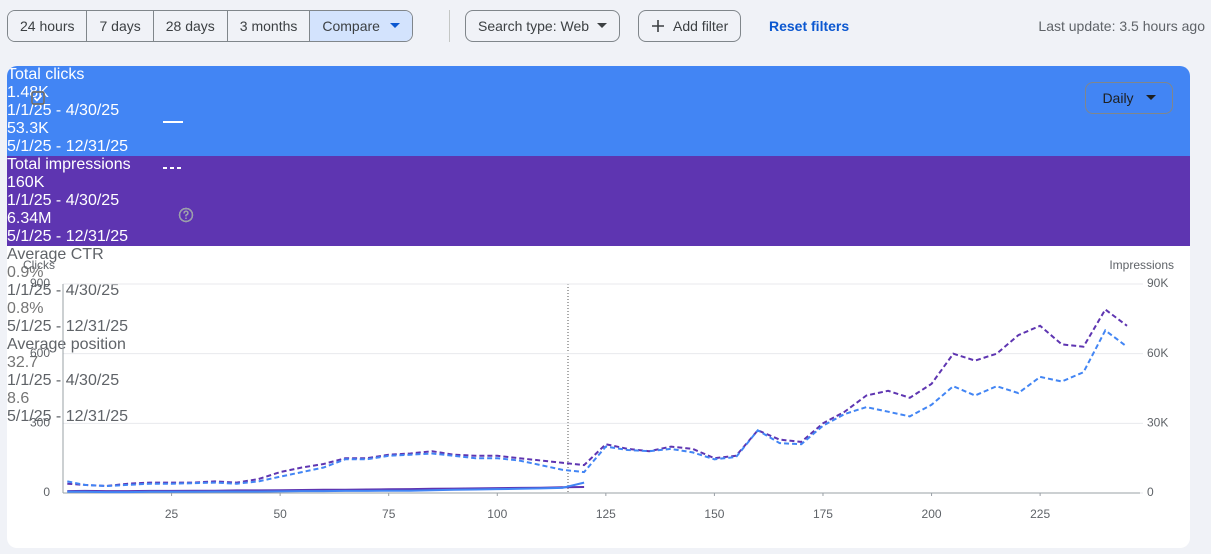 This screenshot has width=1211, height=554. I want to click on help-glyph, so click(186, 214).